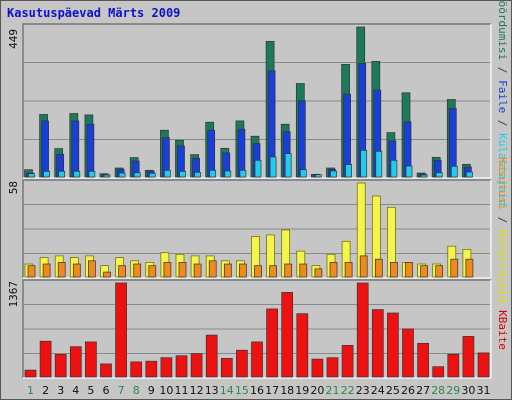 This screenshot has height=400, width=512. What do you see at coordinates (151, 390) in the screenshot?
I see `x-tick-label: 9` at bounding box center [151, 390].